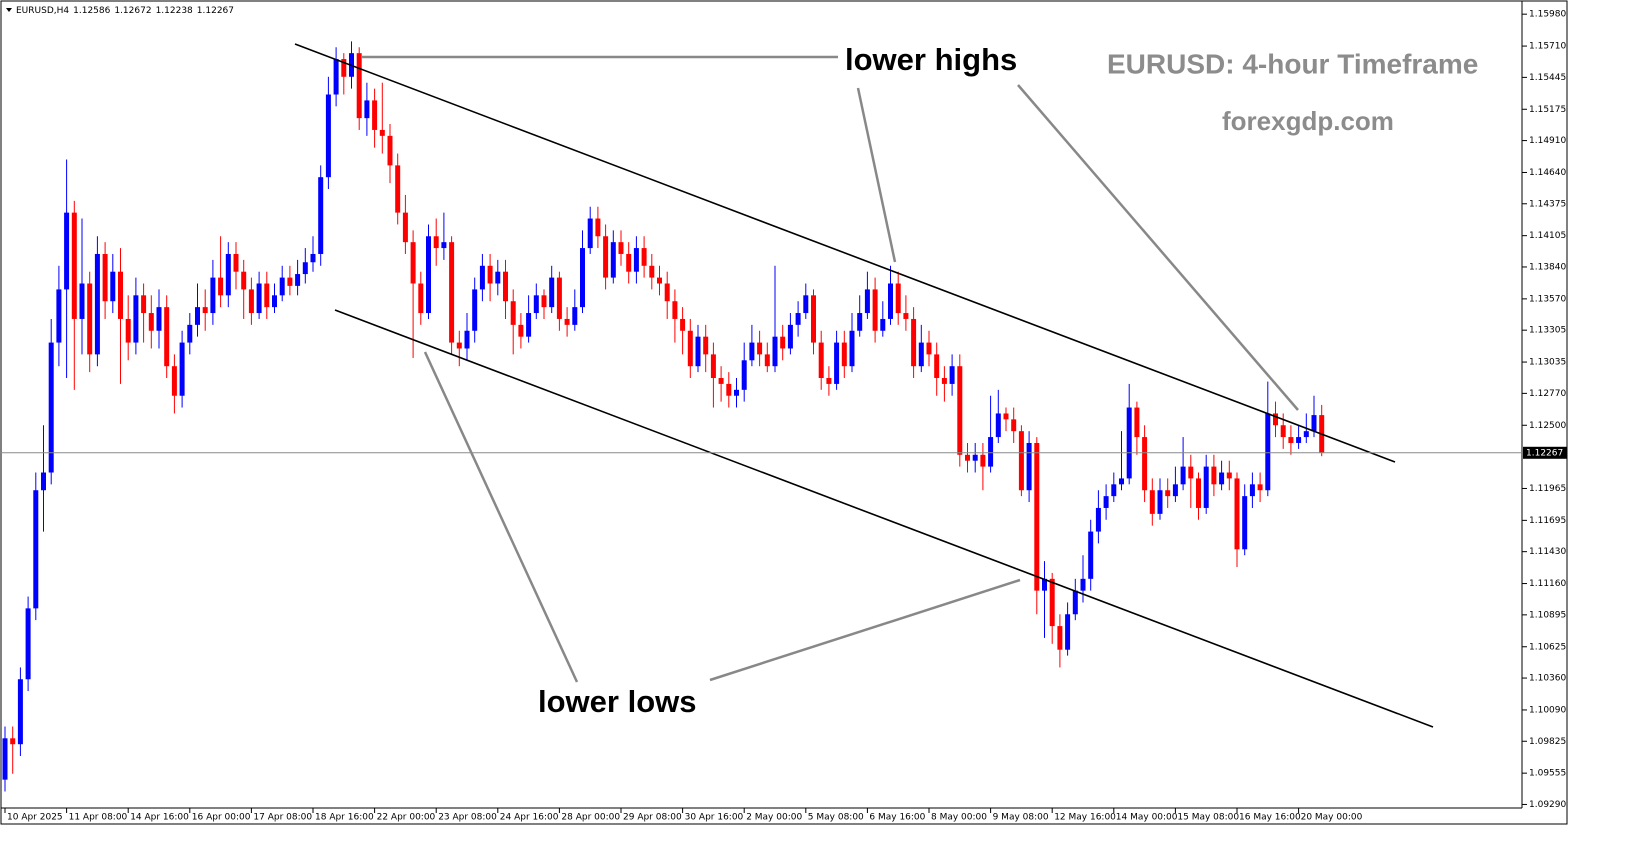 This screenshot has height=861, width=1631. I want to click on y-tick-label: 1.14375, so click(1547, 204).